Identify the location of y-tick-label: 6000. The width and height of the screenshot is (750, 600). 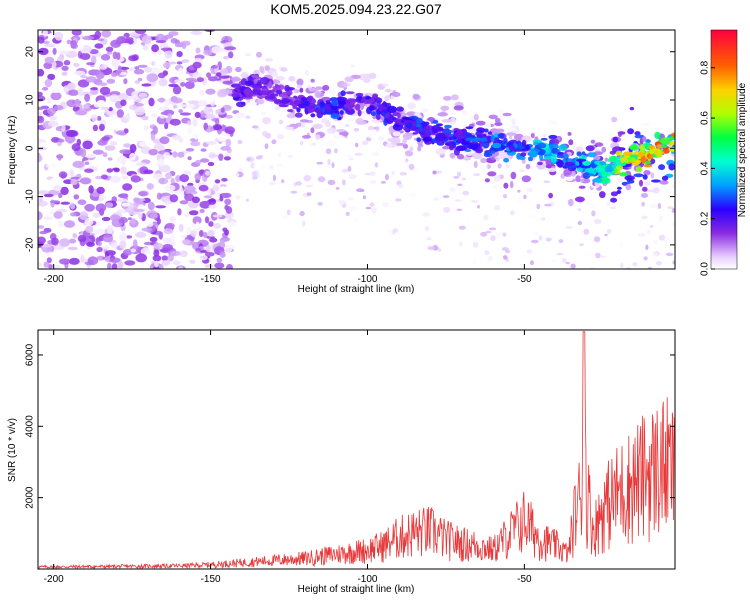
(30, 354).